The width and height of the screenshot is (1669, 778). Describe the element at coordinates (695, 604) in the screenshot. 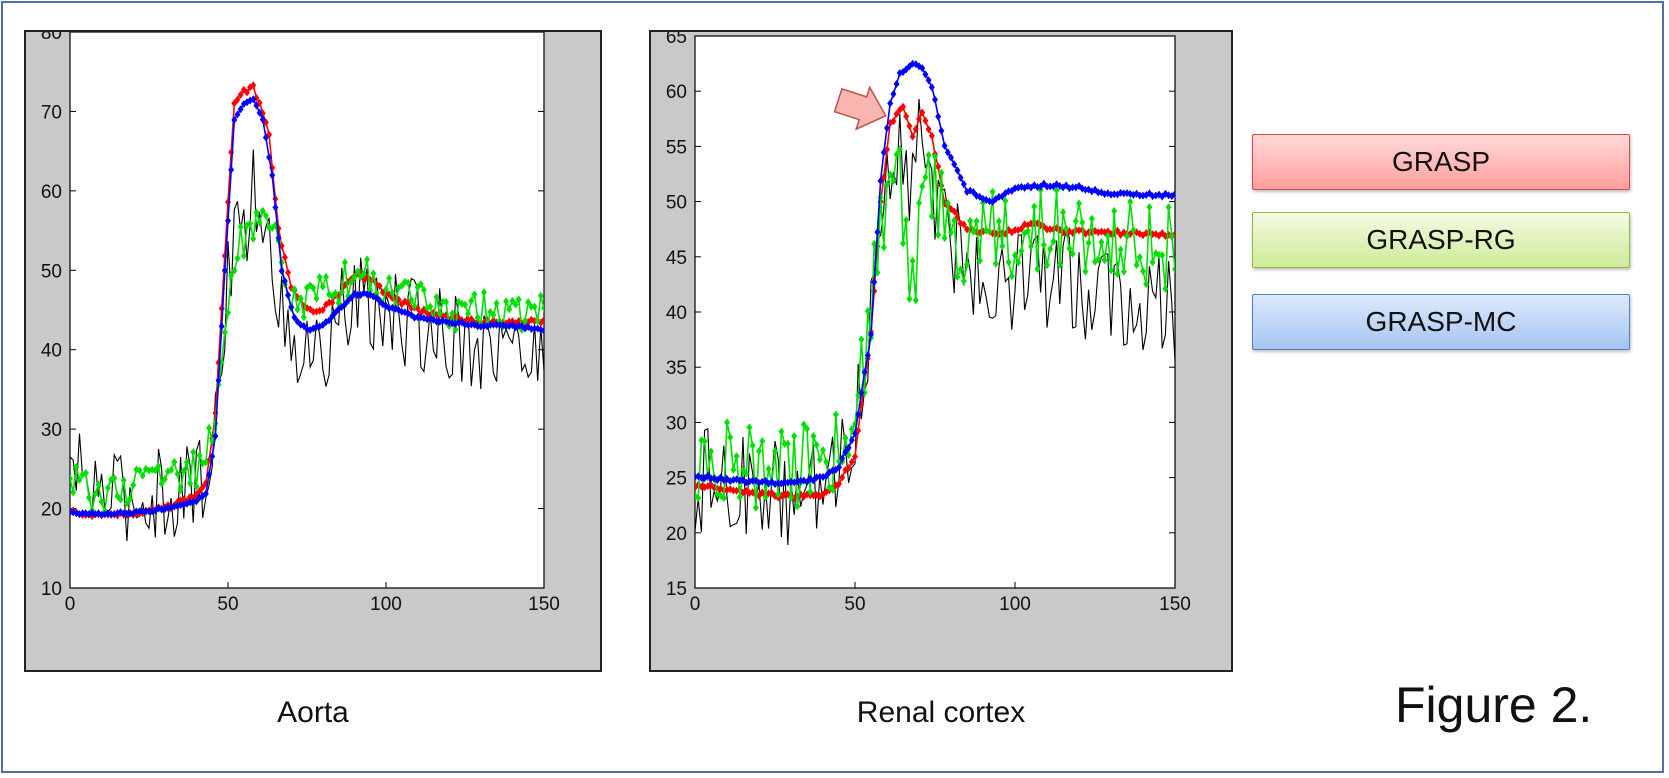

I see `x-tick-label: 0` at that location.